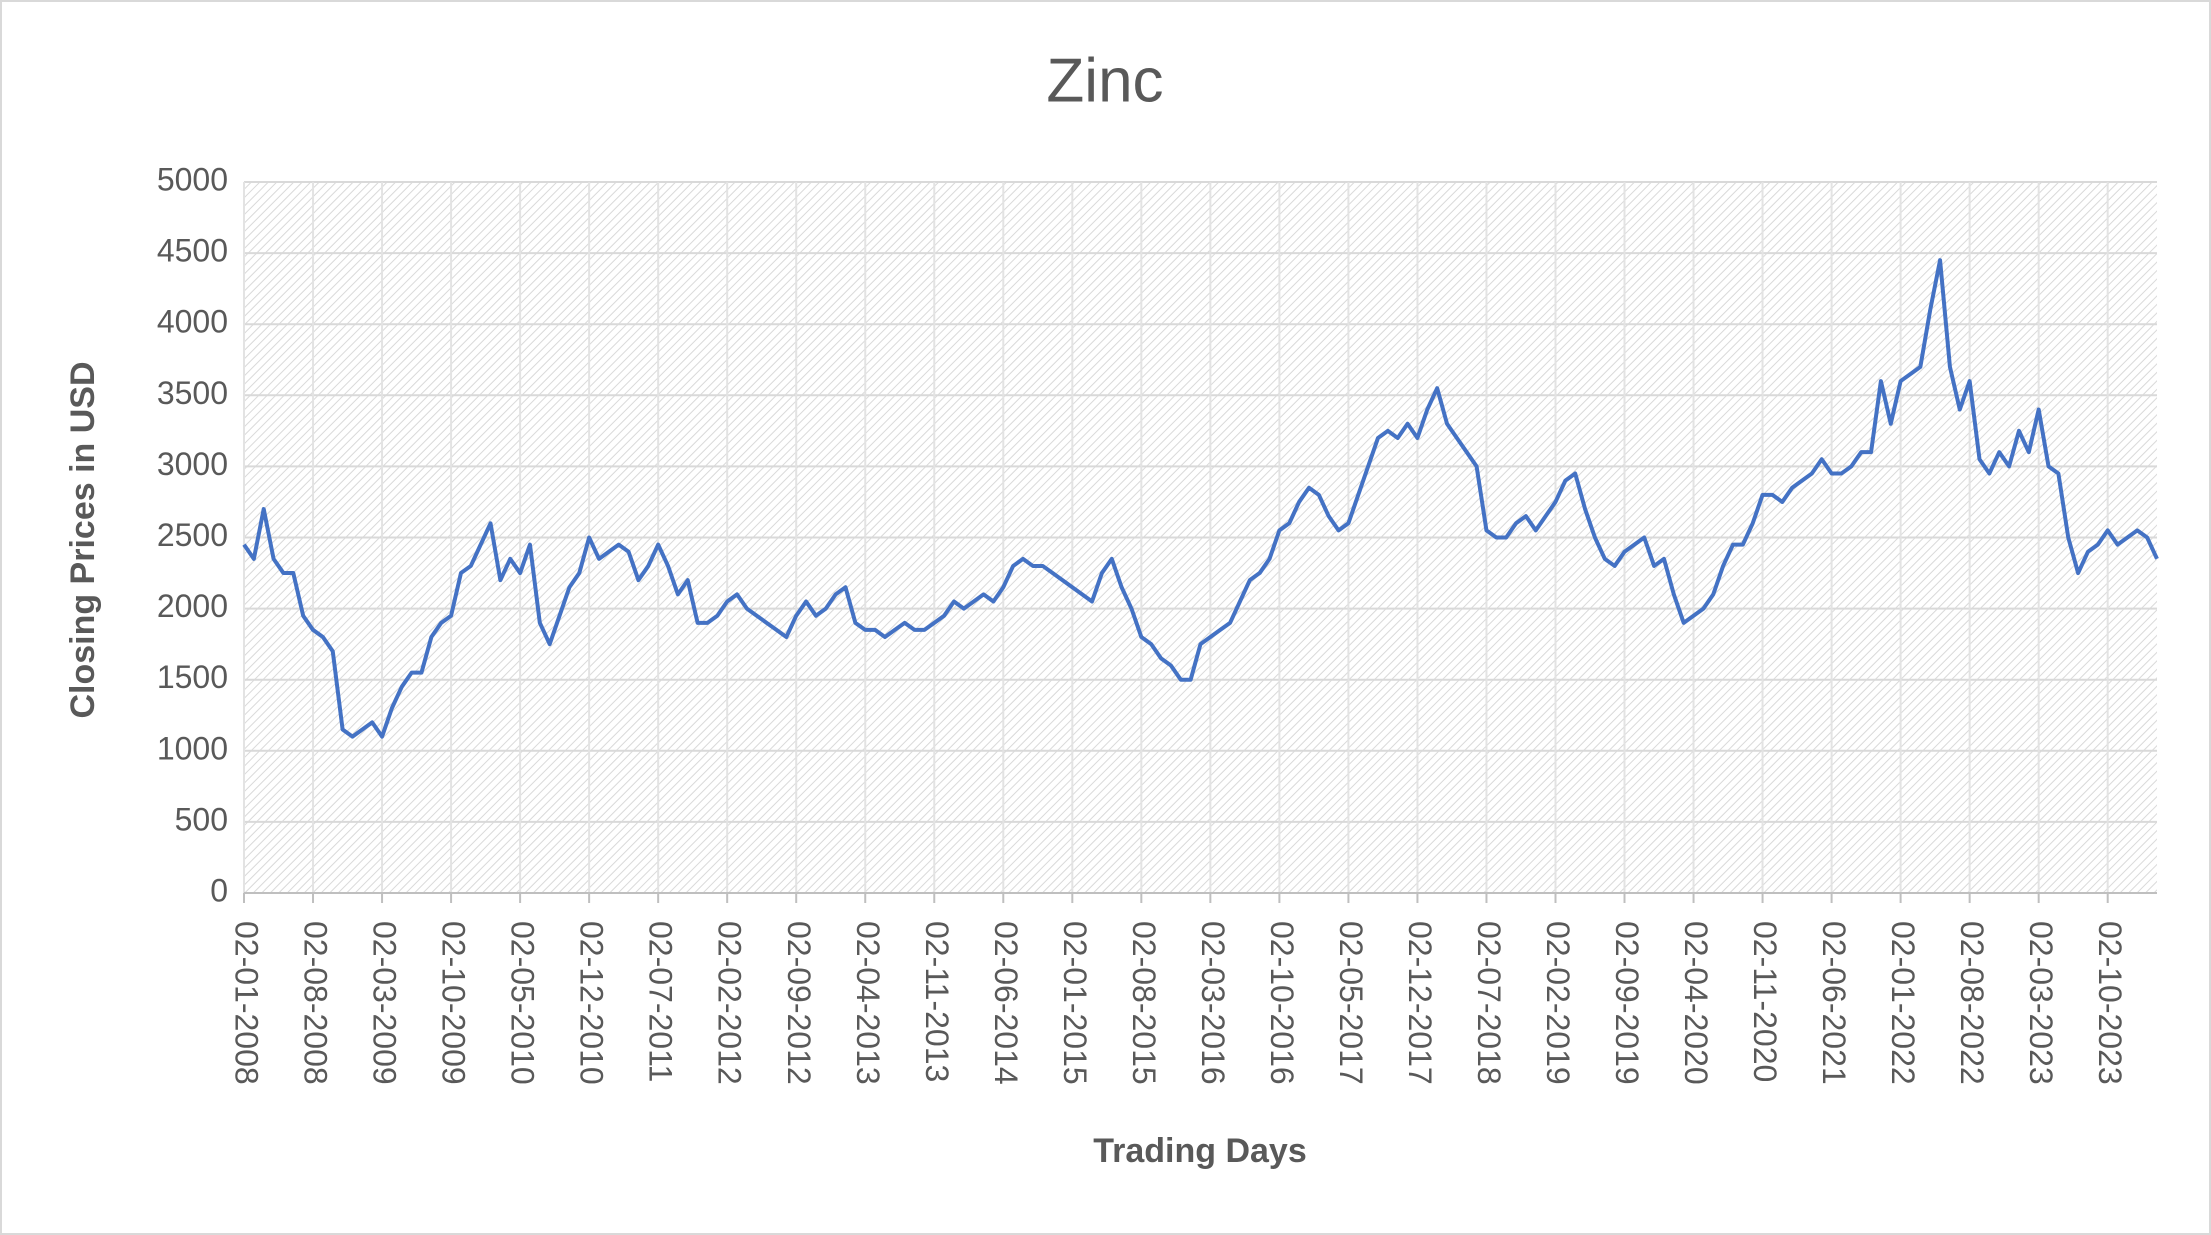 This screenshot has width=2211, height=1235. What do you see at coordinates (1420, 1003) in the screenshot?
I see `x-tick-label: 02-12-2017` at bounding box center [1420, 1003].